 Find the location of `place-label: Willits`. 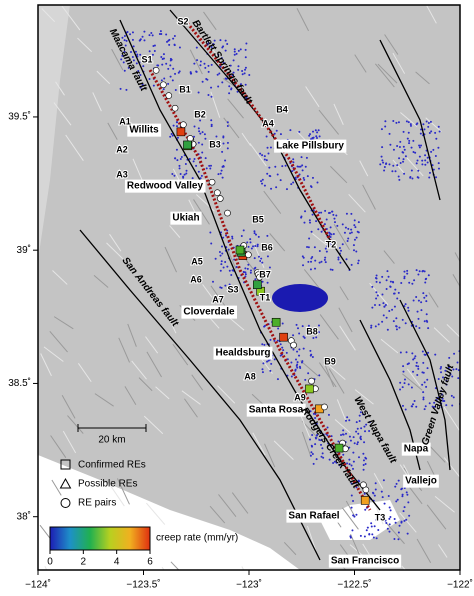

place-label: Willits is located at coordinates (144, 130).